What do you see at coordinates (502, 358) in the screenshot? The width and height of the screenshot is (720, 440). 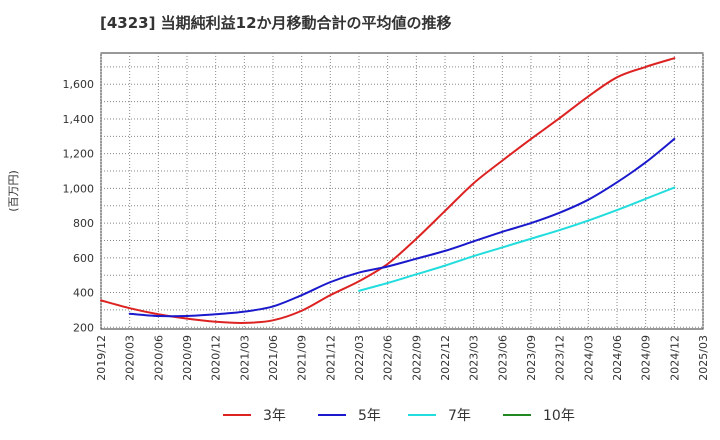 I see `x-tick-label: 2023/06` at bounding box center [502, 358].